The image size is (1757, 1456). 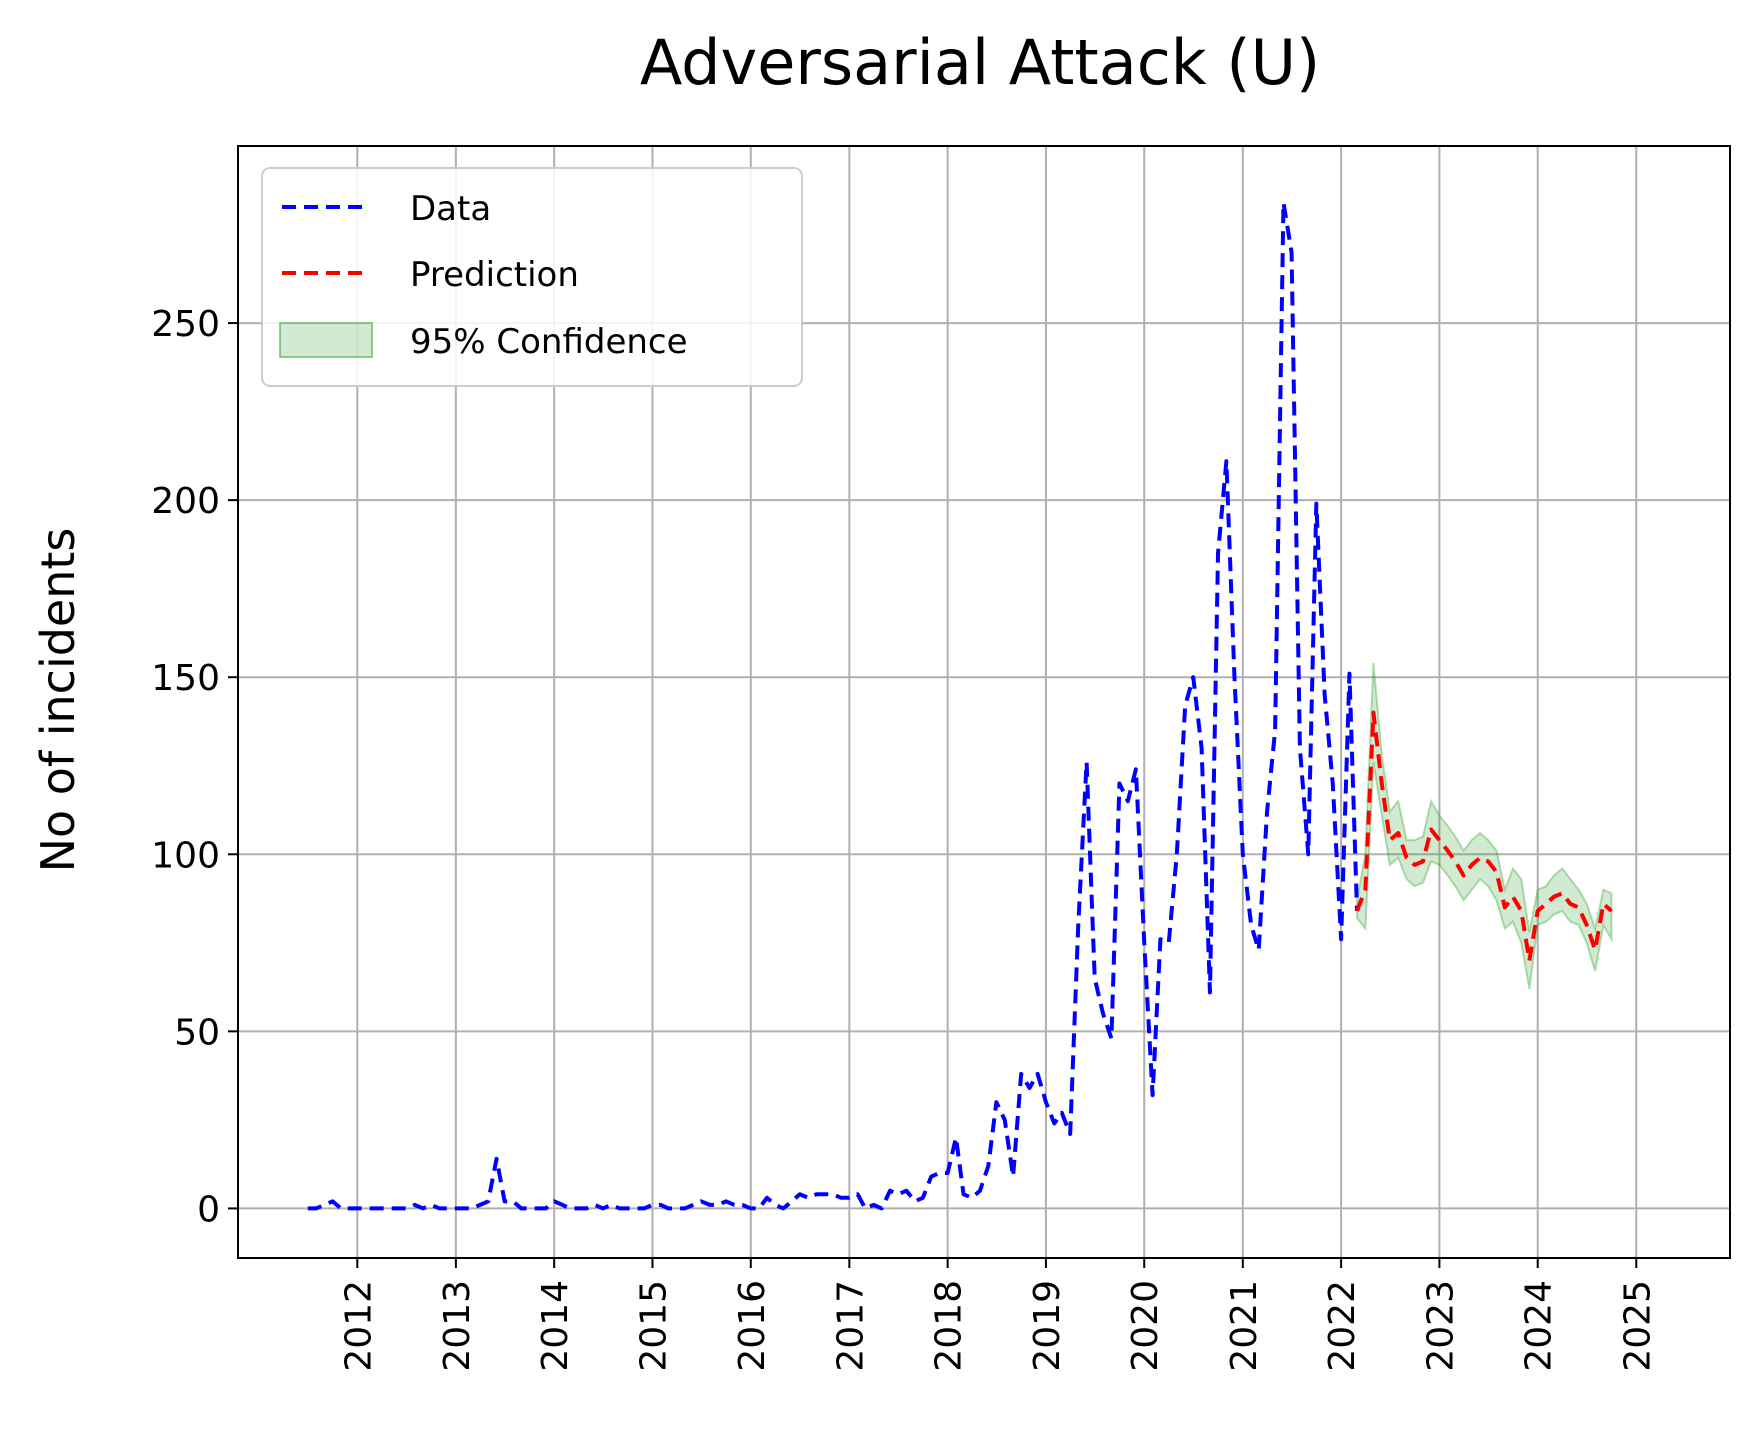 I want to click on legend-confidence-swatch, so click(x=326, y=340).